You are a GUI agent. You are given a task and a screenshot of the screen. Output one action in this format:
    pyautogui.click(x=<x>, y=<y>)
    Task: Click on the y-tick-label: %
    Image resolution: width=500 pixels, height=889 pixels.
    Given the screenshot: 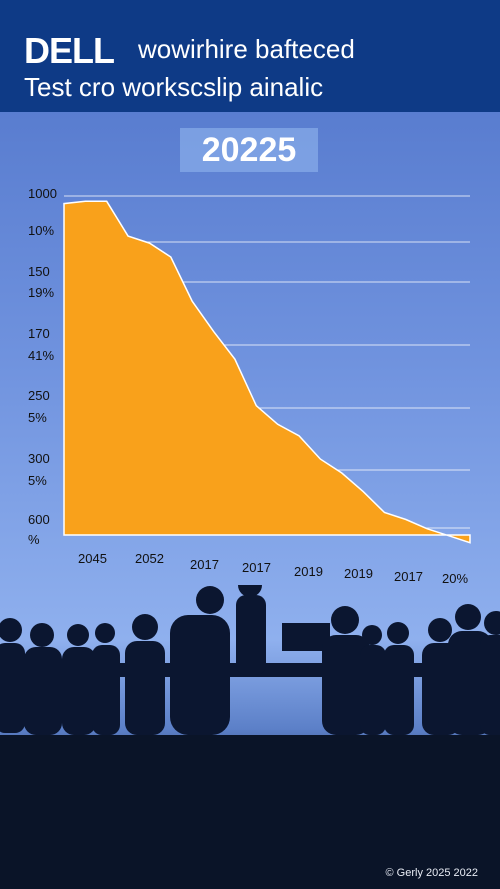 What is the action you would take?
    pyautogui.click(x=34, y=539)
    